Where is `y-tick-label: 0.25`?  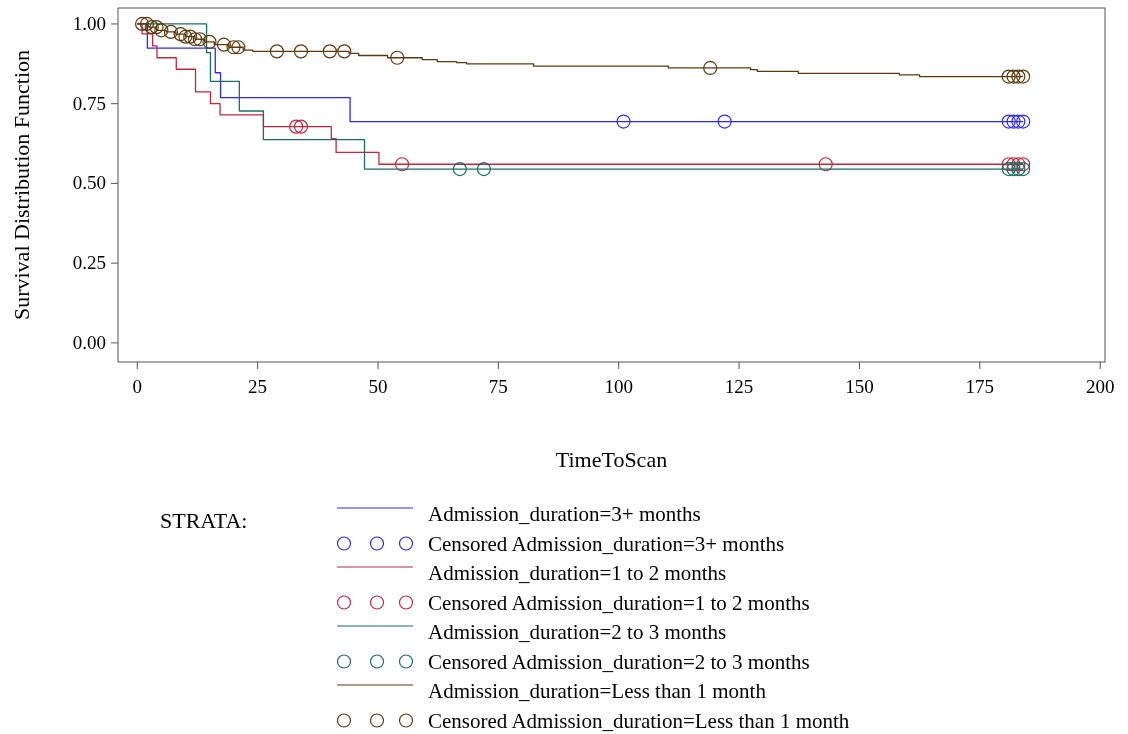 y-tick-label: 0.25 is located at coordinates (89, 263).